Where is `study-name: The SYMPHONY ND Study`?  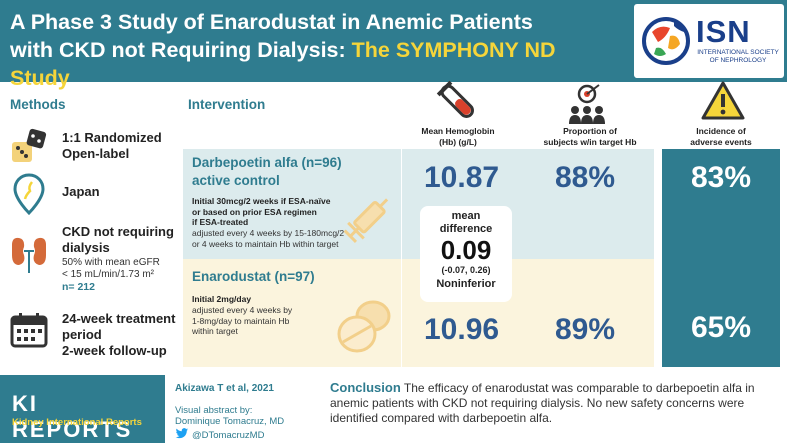
study-name: The SYMPHONY ND Study is located at coordinates (283, 64).